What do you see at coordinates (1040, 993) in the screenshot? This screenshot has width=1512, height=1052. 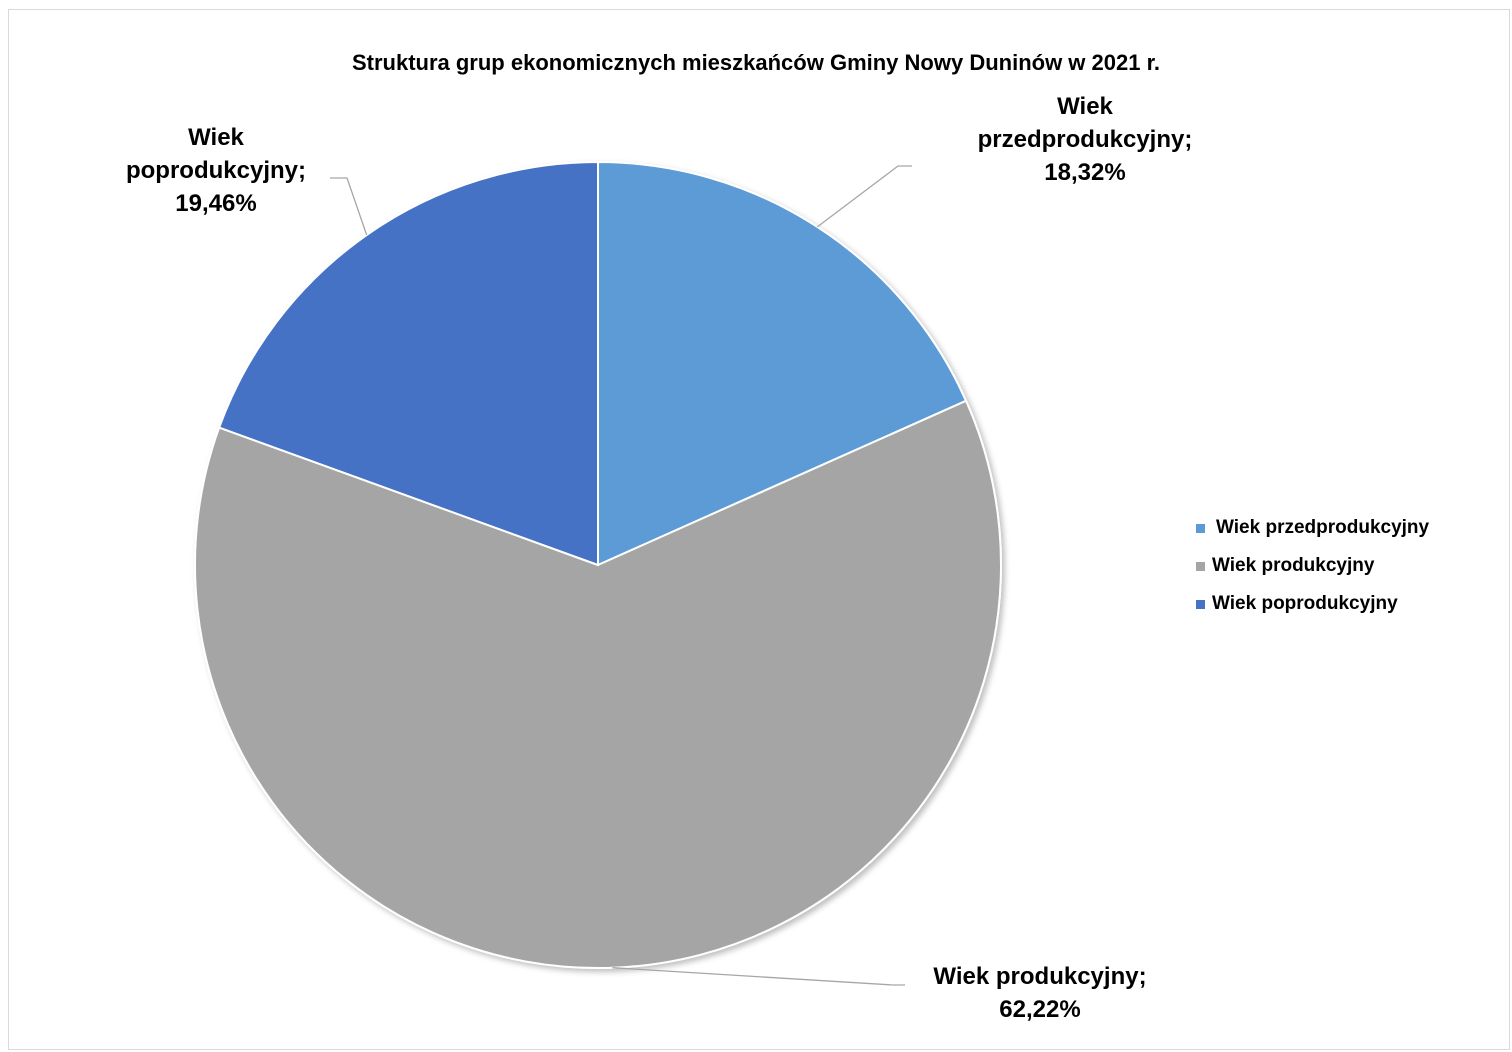 I see `data-label-wiek-produkcyjny: Wiek produkcyjny; 62,22%` at bounding box center [1040, 993].